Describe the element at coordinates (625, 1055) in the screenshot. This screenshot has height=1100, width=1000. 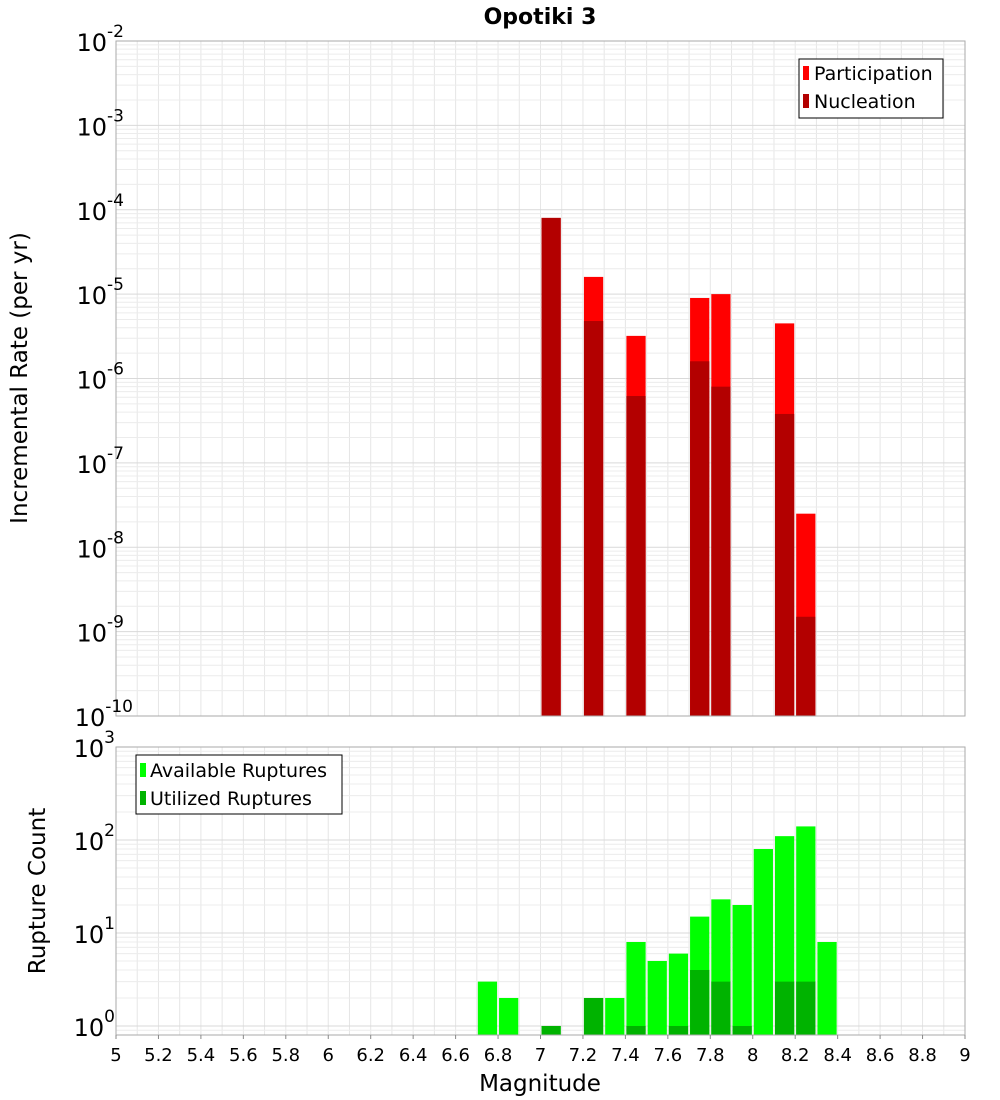
I see `x-tick-label: 7.4` at that location.